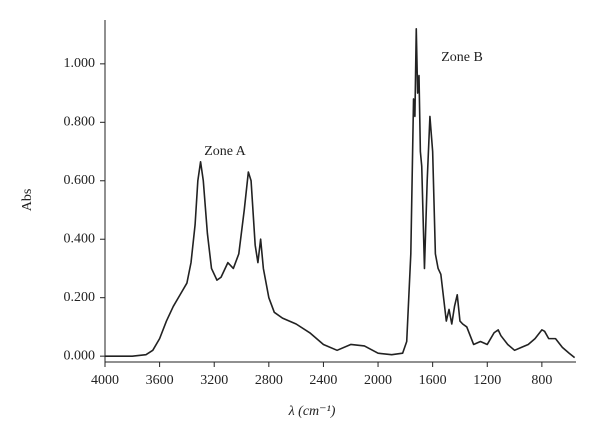  Describe the element at coordinates (269, 380) in the screenshot. I see `x-tick-label: 2800` at that location.